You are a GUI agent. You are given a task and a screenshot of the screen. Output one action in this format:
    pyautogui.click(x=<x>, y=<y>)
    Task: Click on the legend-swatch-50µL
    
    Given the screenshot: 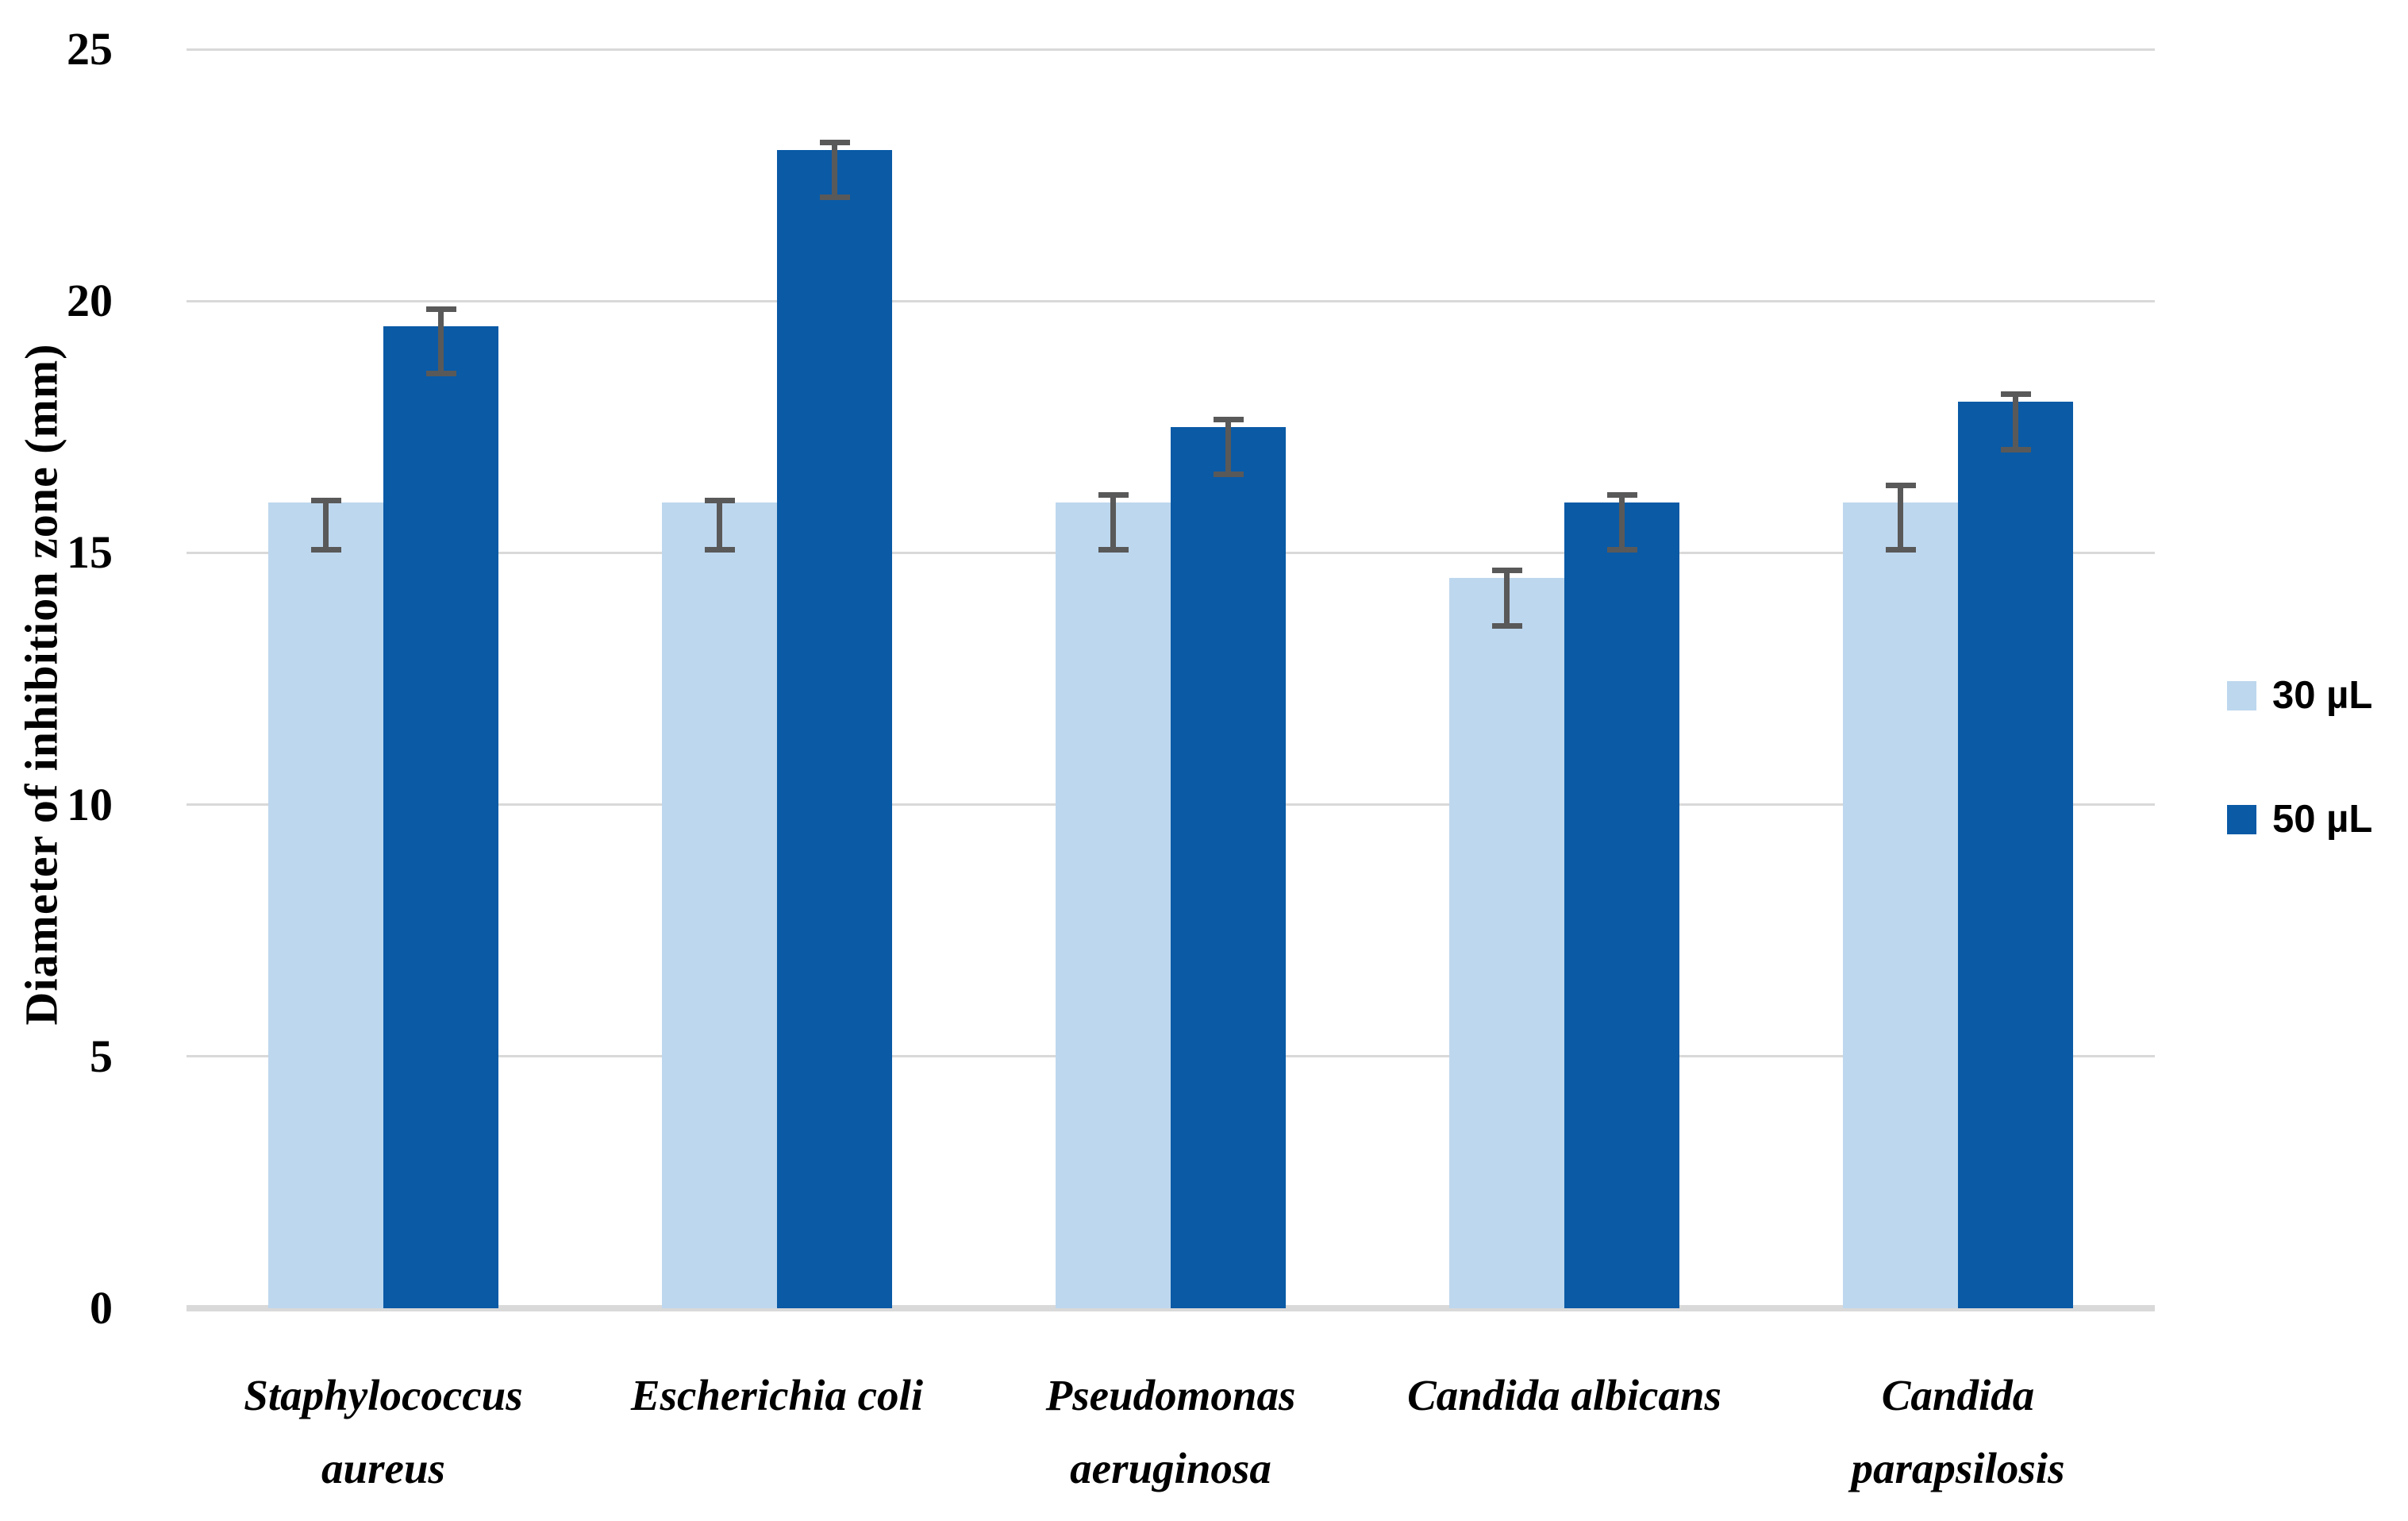 What is the action you would take?
    pyautogui.click(x=2241, y=819)
    